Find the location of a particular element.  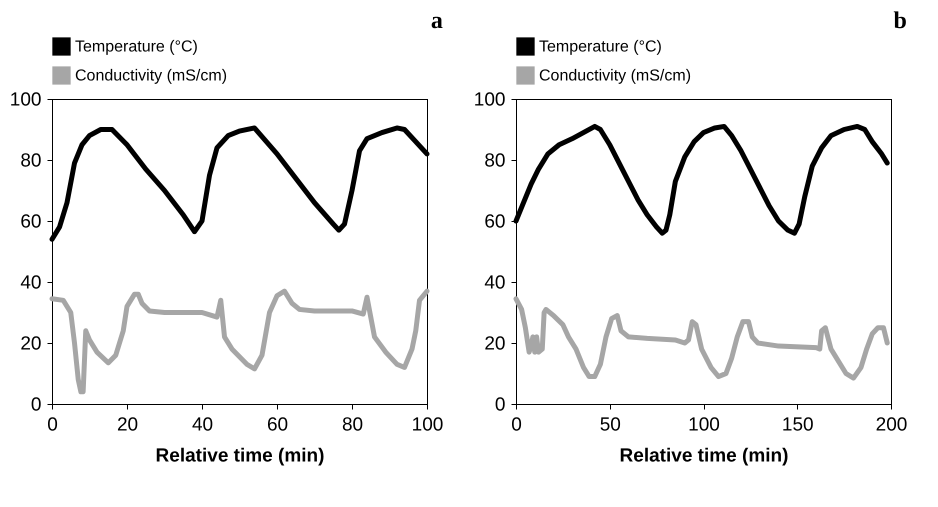

chart-title: a is located at coordinates (436, 21).